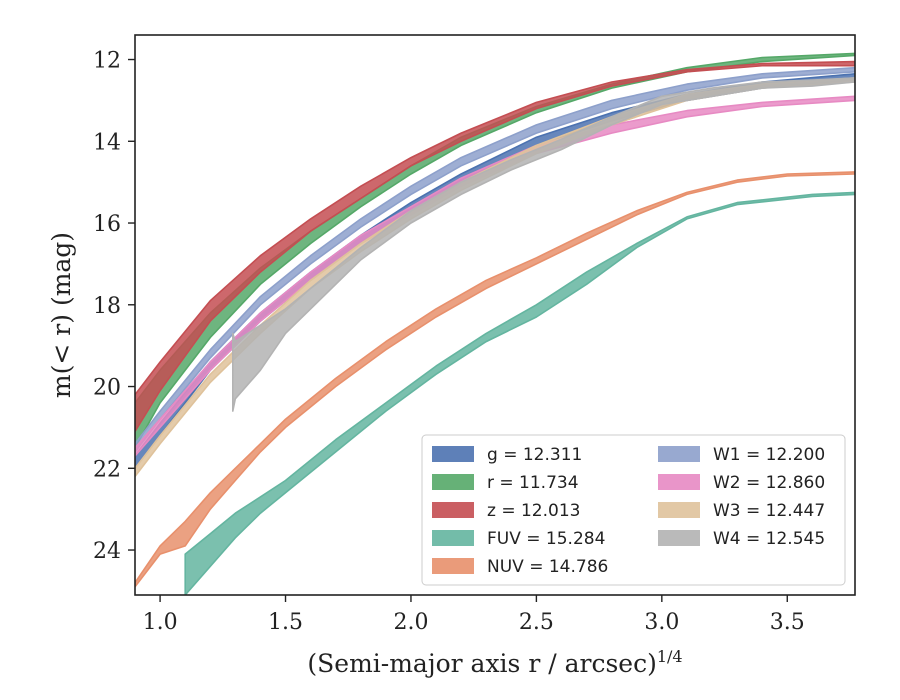 The image size is (900, 700). I want to click on legend-swatch-g, so click(453, 454).